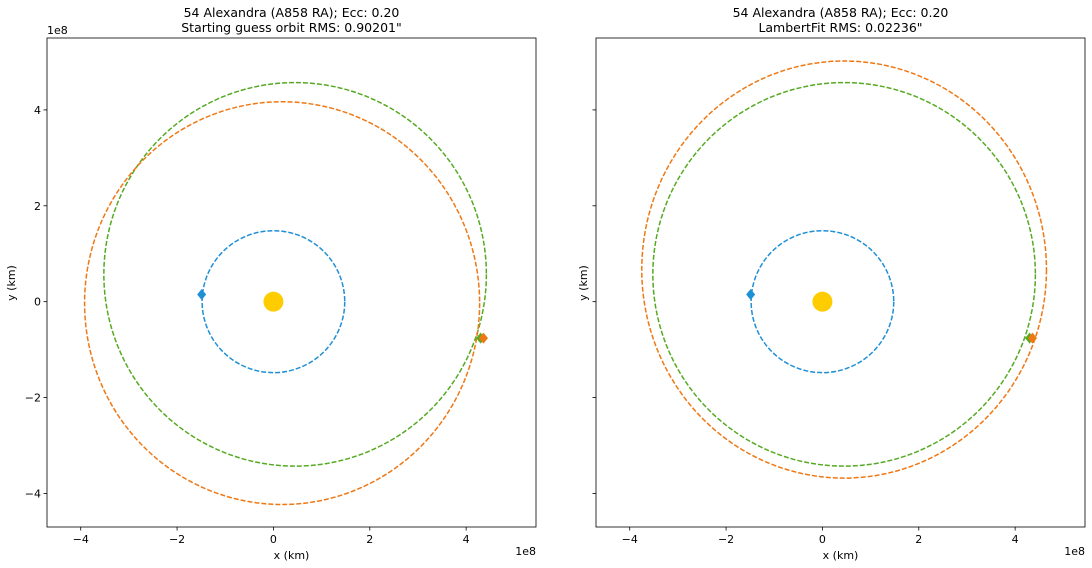 The image size is (1092, 568). Describe the element at coordinates (177, 539) in the screenshot. I see `left-x-tick-label: −2` at that location.